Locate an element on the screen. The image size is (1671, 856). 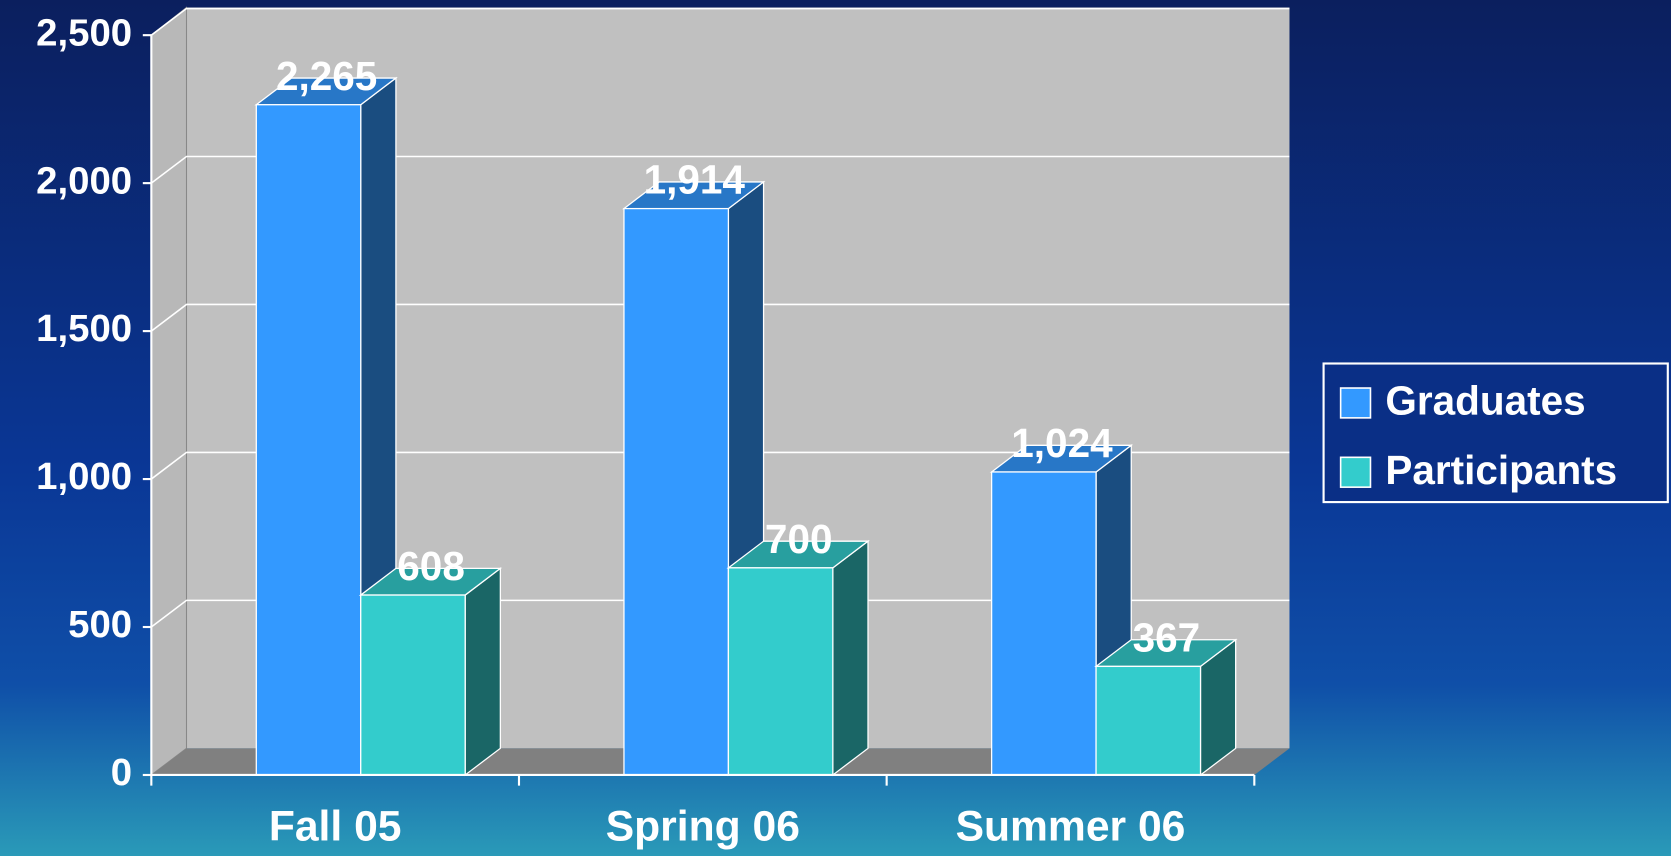
y-tick-label: 1,000 is located at coordinates (84, 476).